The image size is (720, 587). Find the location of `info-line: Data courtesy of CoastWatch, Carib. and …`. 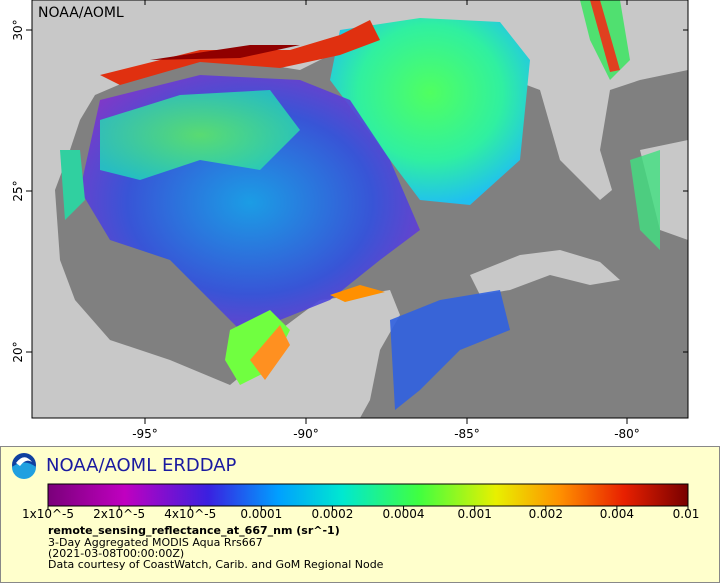

info-line: Data courtesy of CoastWatch, Carib. and … is located at coordinates (216, 564).